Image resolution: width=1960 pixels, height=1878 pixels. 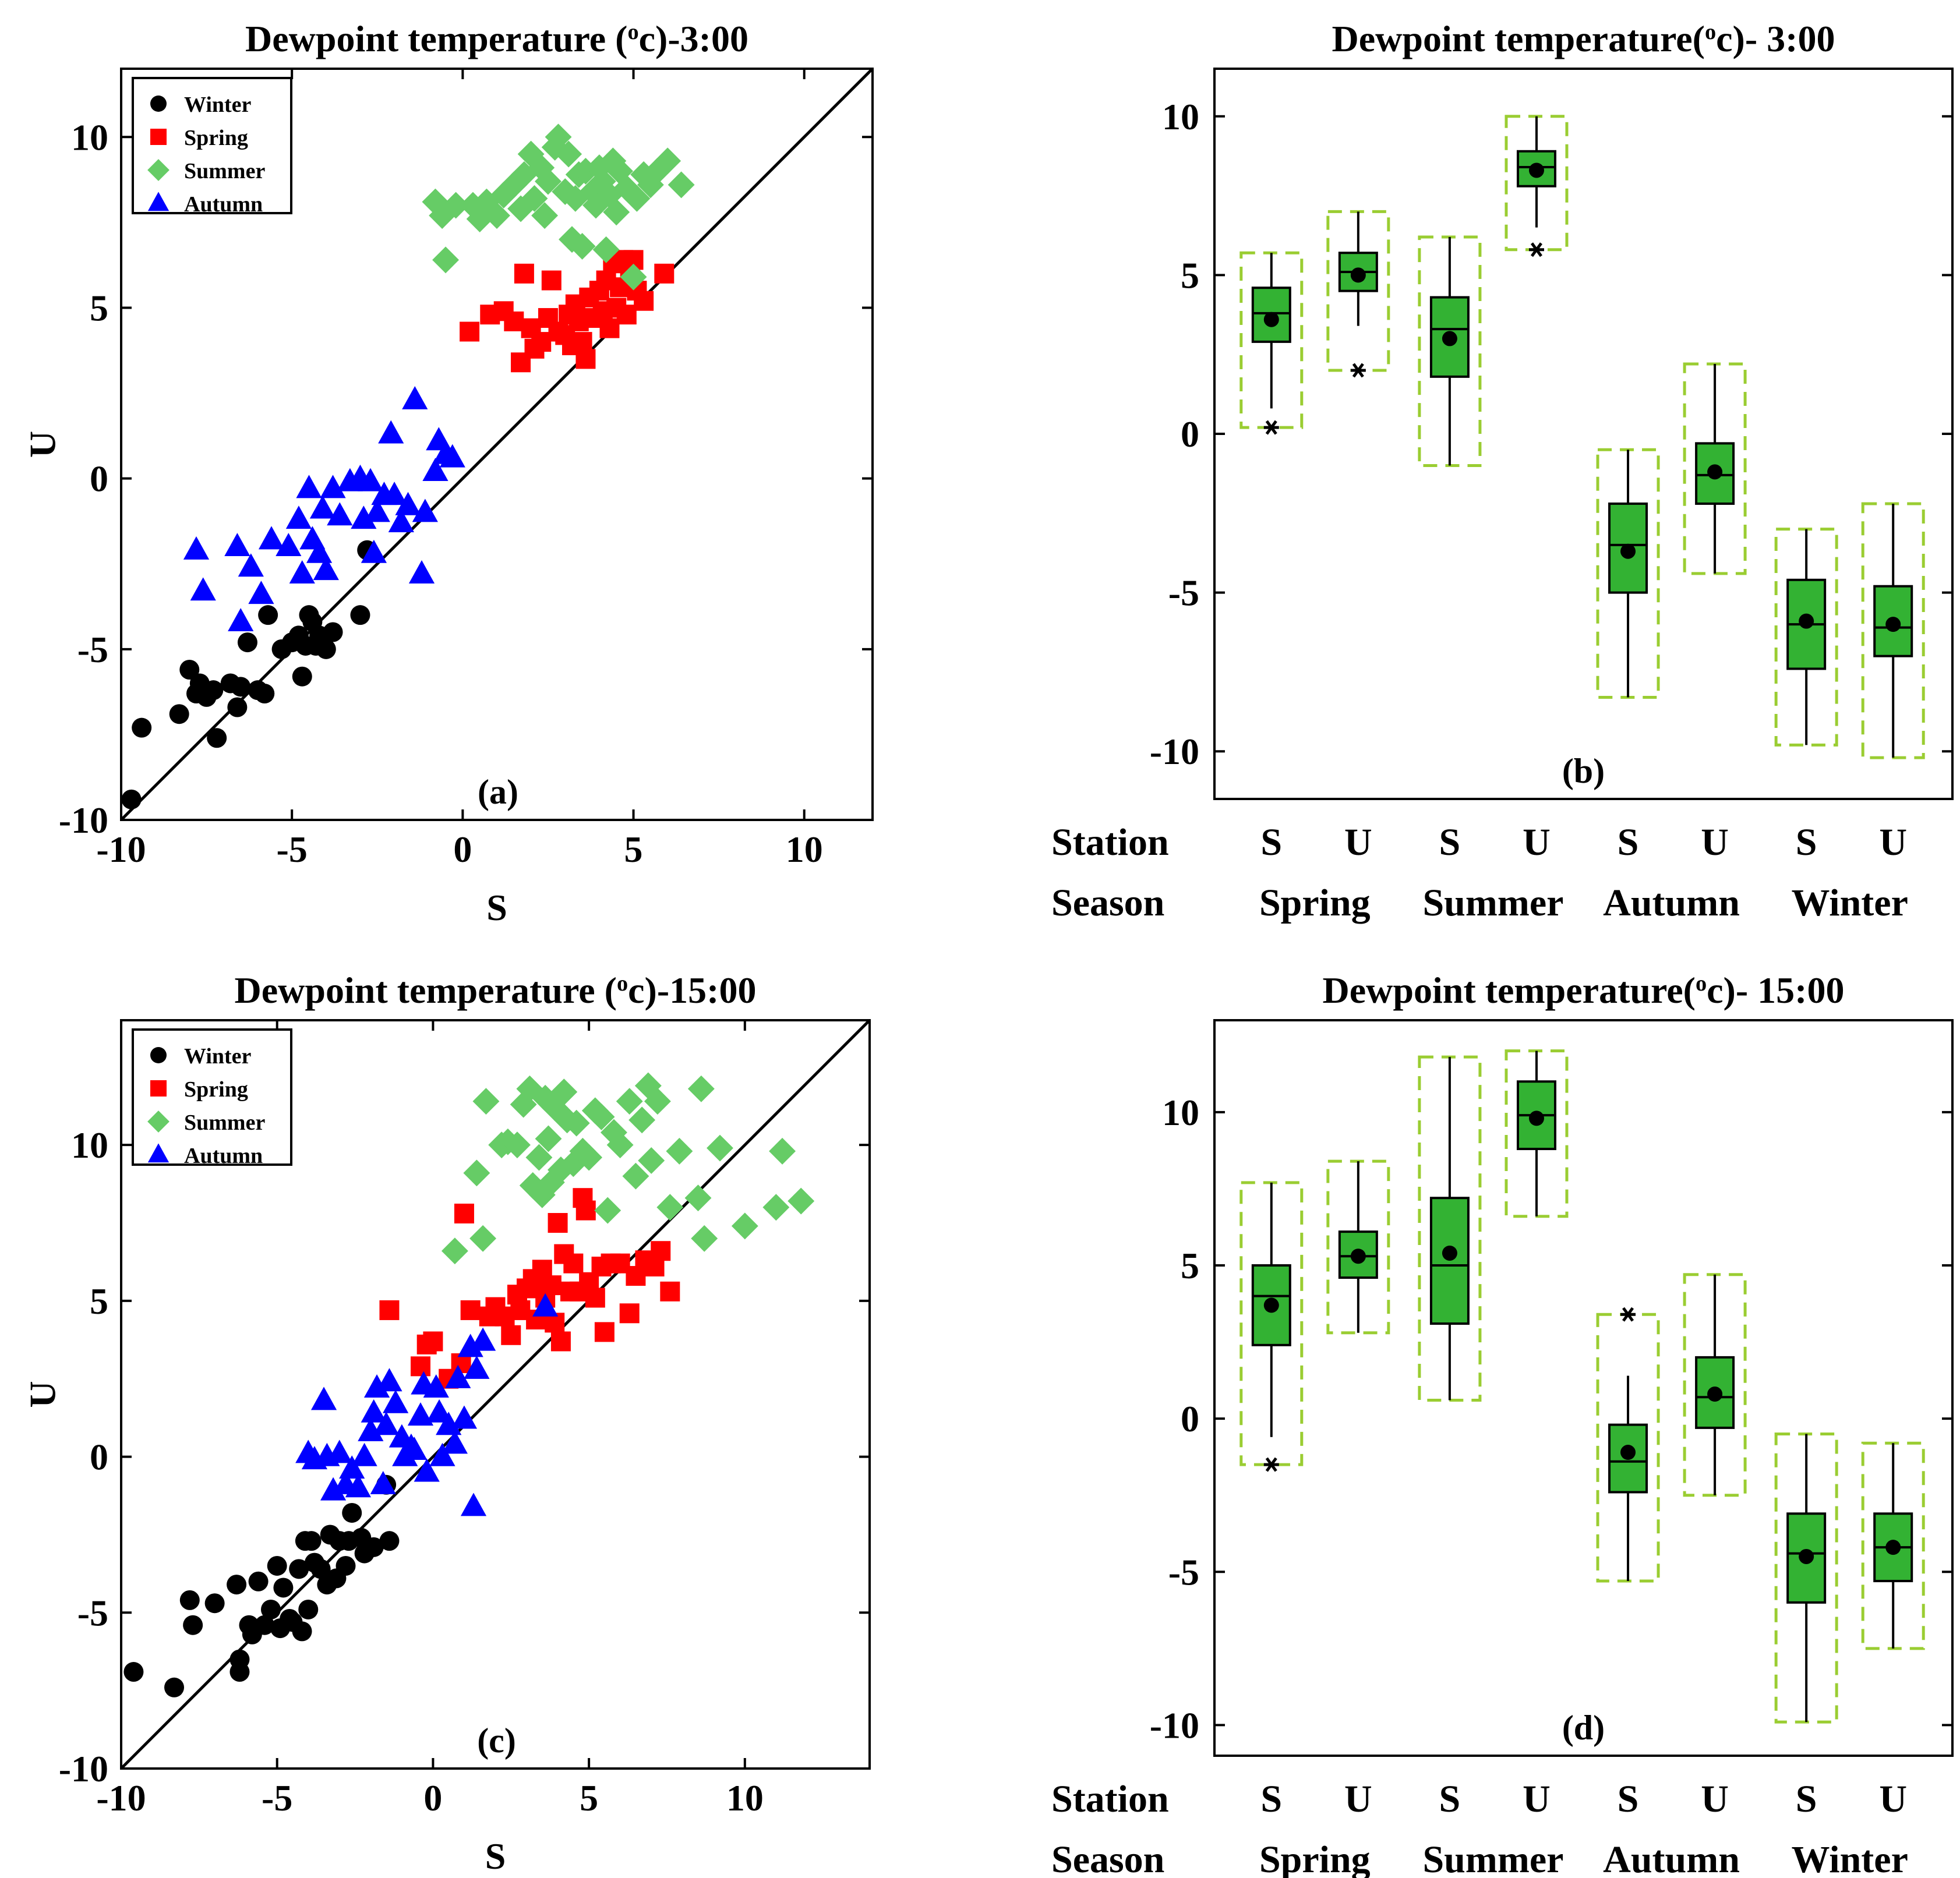 What do you see at coordinates (90, 1145) in the screenshot?
I see `chart-c-y-tick-label: 10` at bounding box center [90, 1145].